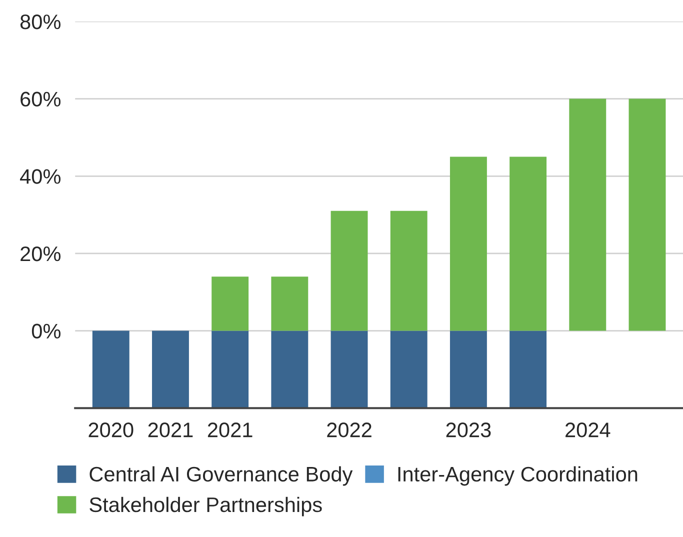 The height and width of the screenshot is (537, 683). What do you see at coordinates (349, 430) in the screenshot?
I see `x-tick-label: 2022` at bounding box center [349, 430].